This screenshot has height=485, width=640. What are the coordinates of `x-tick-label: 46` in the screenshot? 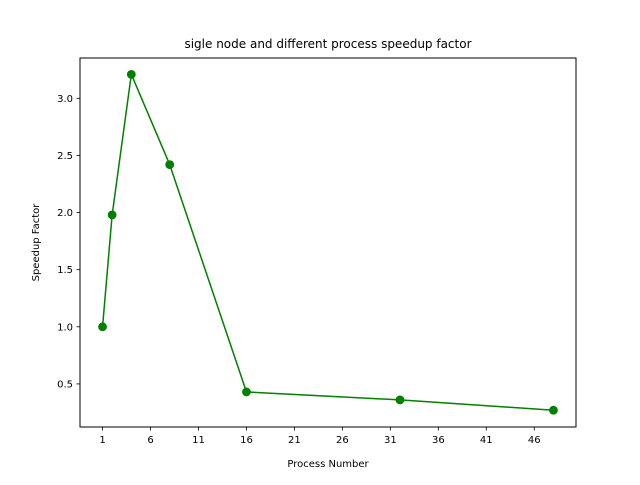 It's located at (534, 440).